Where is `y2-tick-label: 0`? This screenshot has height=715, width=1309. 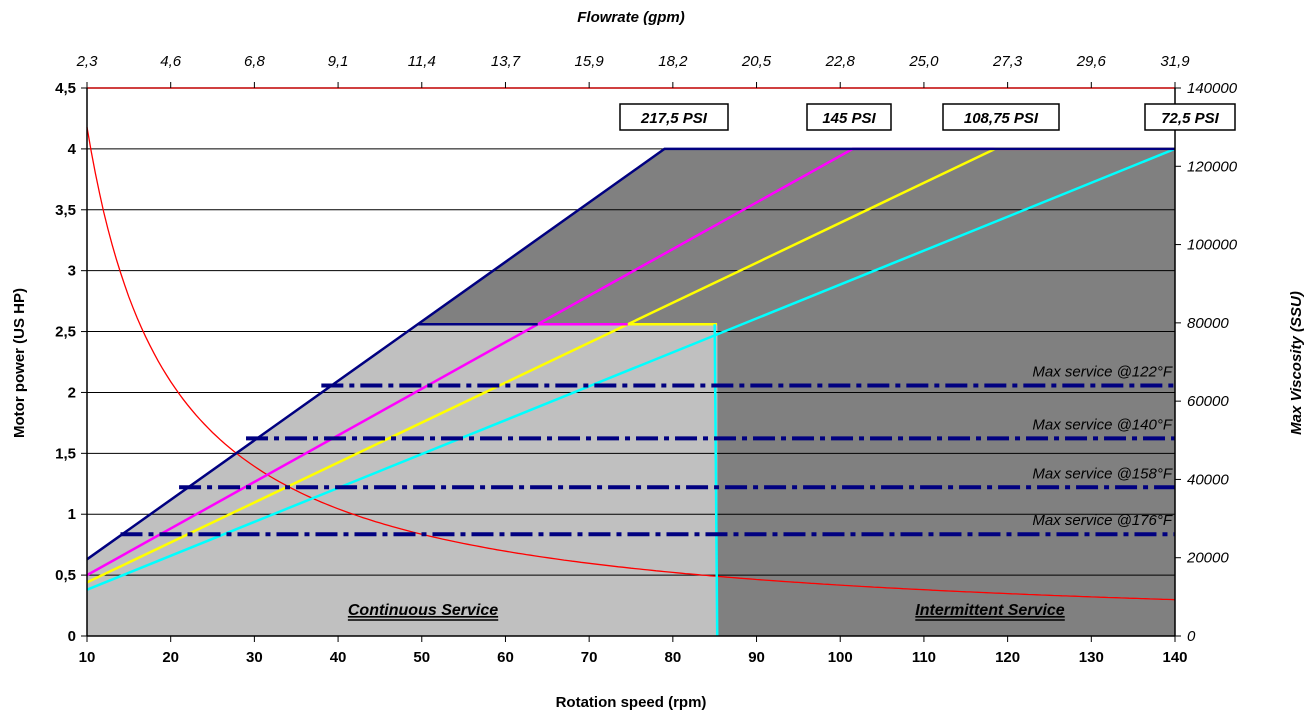
y2-tick-label: 0 is located at coordinates (1191, 636).